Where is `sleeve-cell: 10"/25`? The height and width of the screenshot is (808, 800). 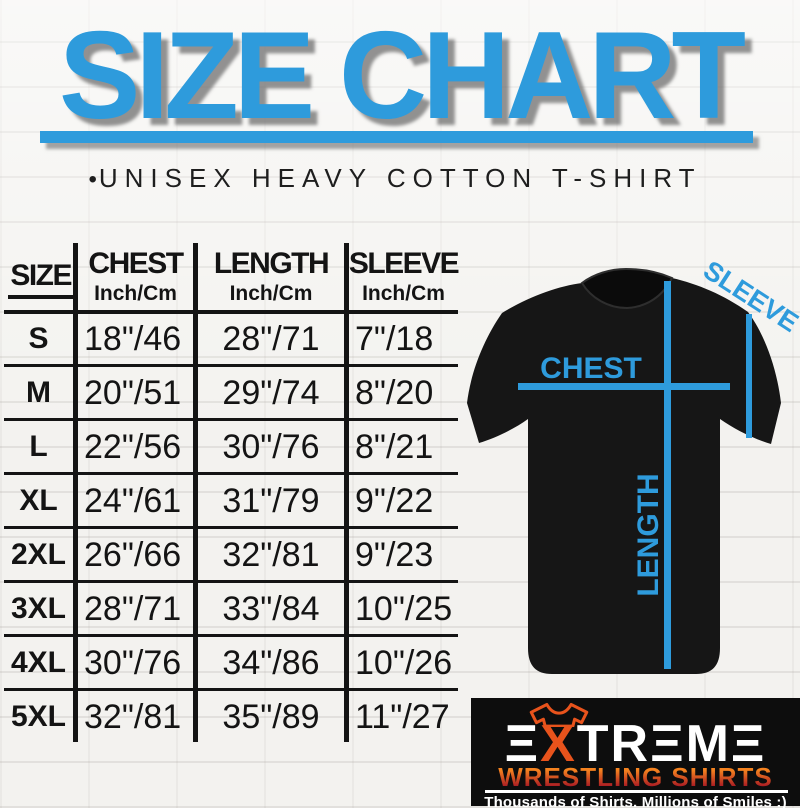 sleeve-cell: 10"/25 is located at coordinates (403, 607).